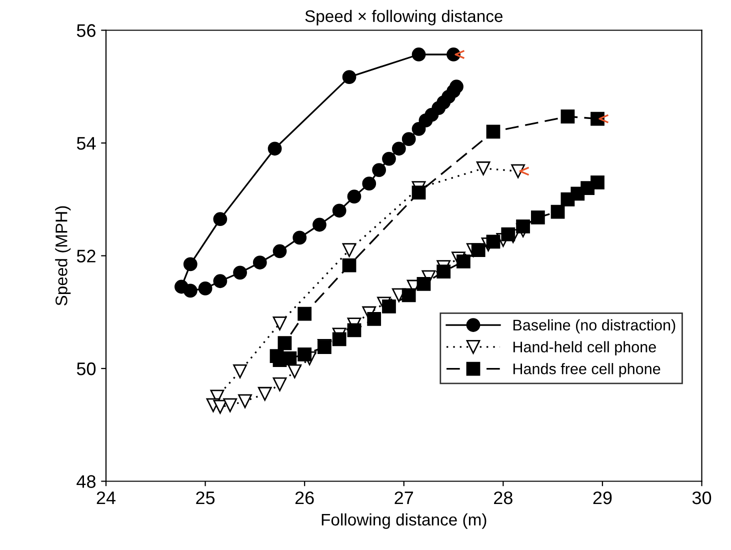 The image size is (731, 550). I want to click on legend-label: Hands free cell phone, so click(586, 370).